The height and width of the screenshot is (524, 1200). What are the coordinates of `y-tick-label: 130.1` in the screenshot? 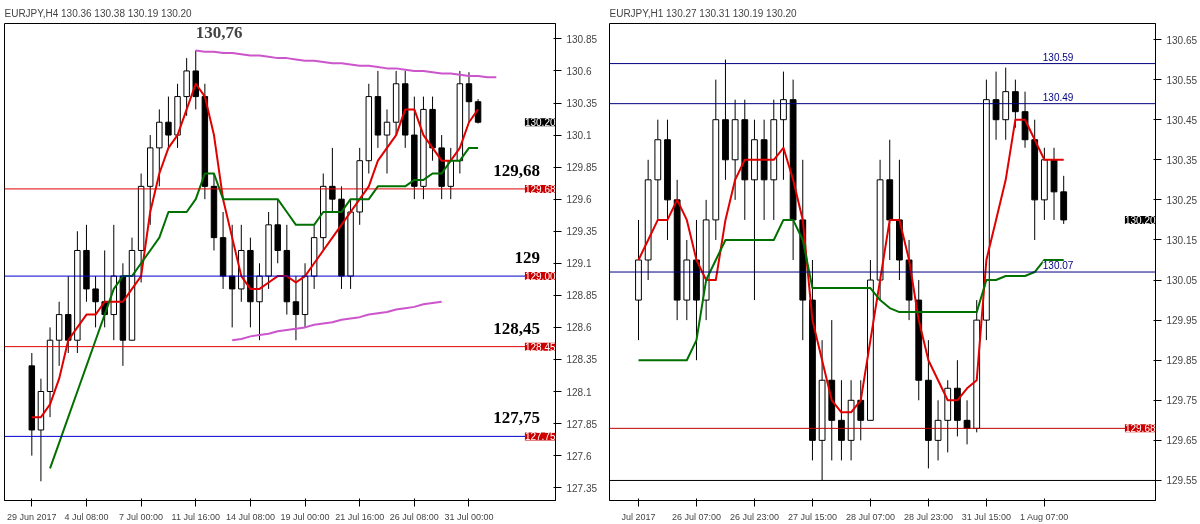 It's located at (579, 136).